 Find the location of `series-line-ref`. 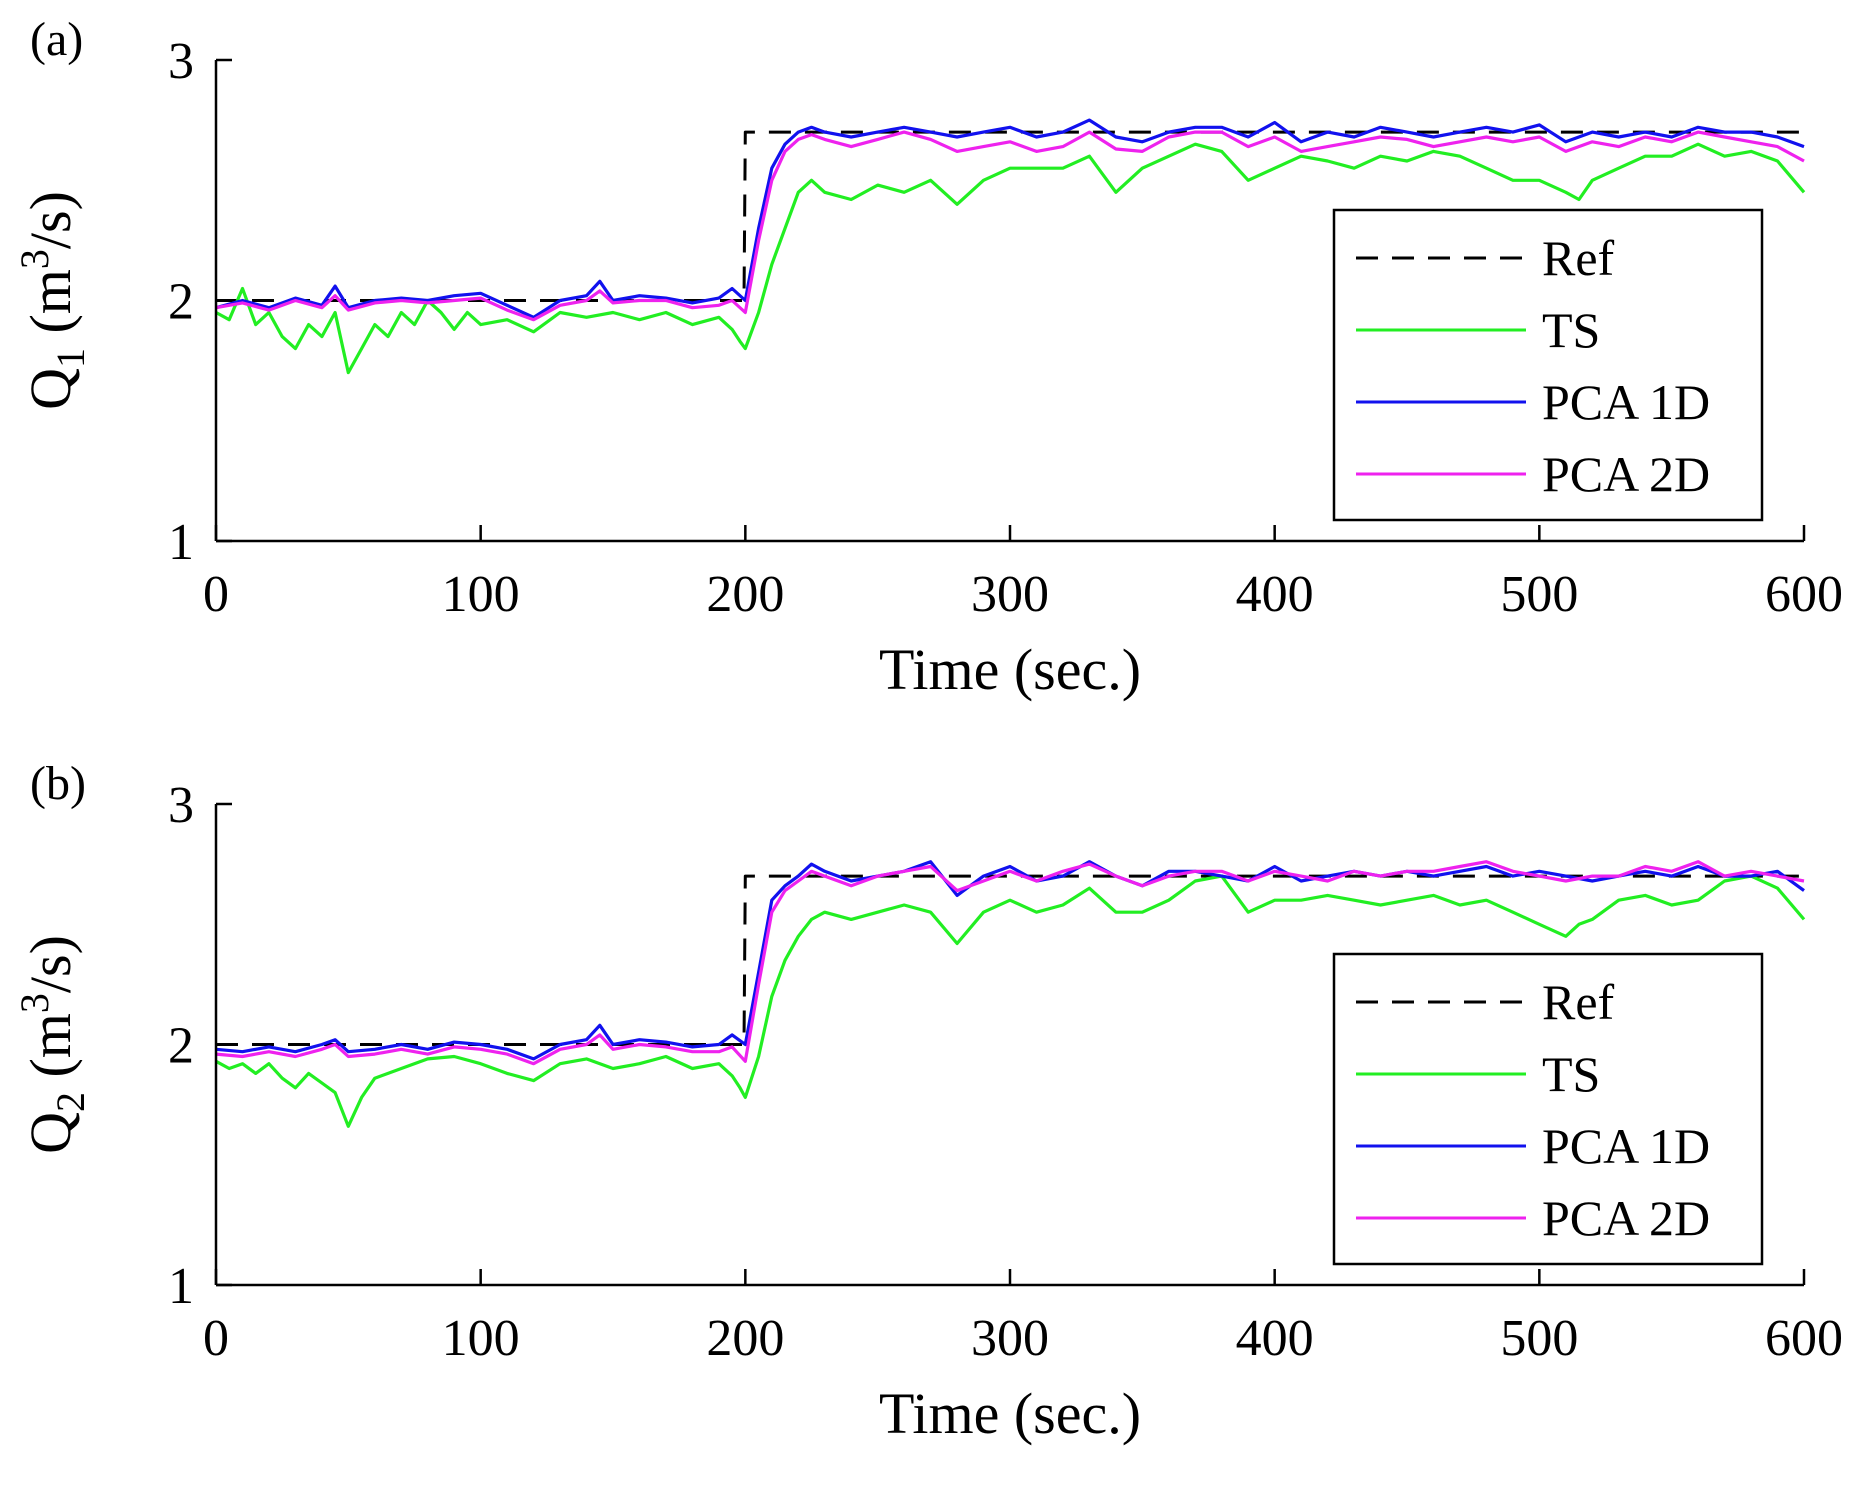

series-line-ref is located at coordinates (1010, 216).